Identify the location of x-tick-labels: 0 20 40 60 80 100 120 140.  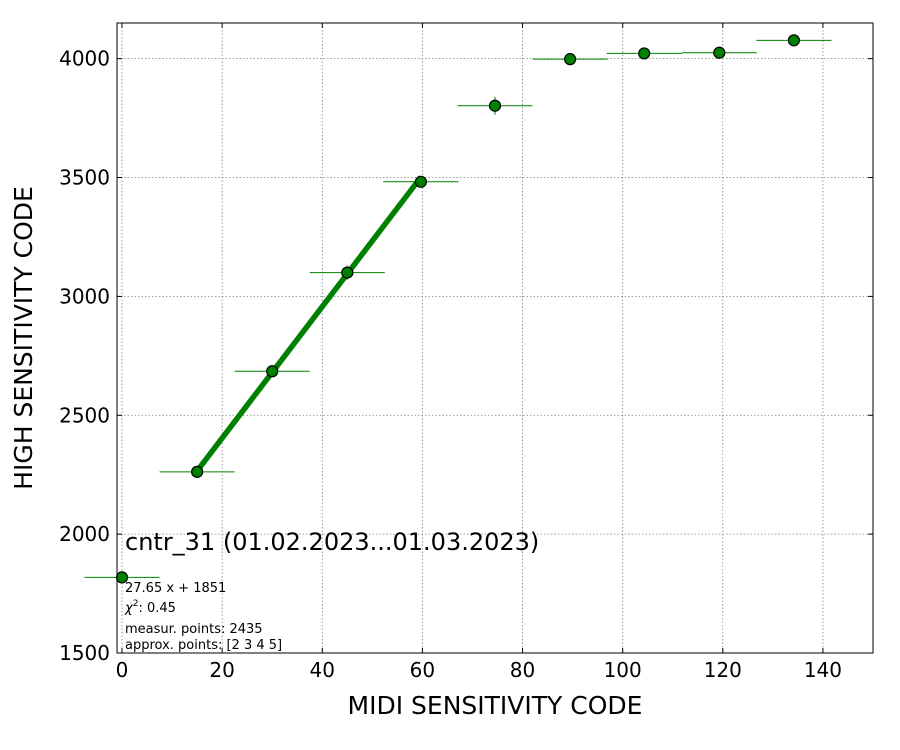
(479, 670).